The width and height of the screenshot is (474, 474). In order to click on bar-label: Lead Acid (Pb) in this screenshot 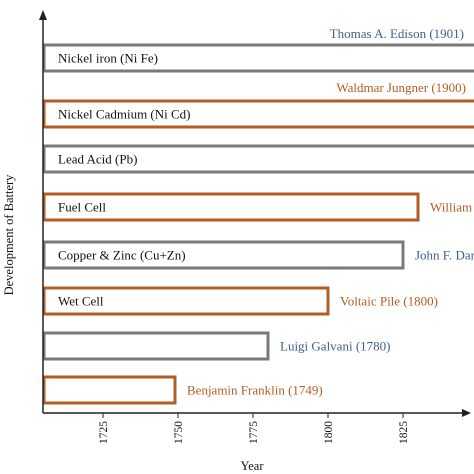, I will do `click(97, 159)`.